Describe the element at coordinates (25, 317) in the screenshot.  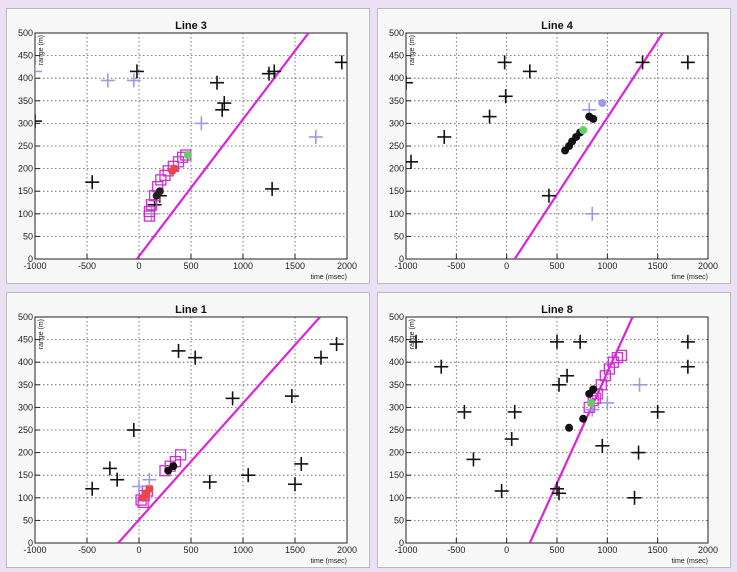
I see `y-tick-label: 500` at that location.